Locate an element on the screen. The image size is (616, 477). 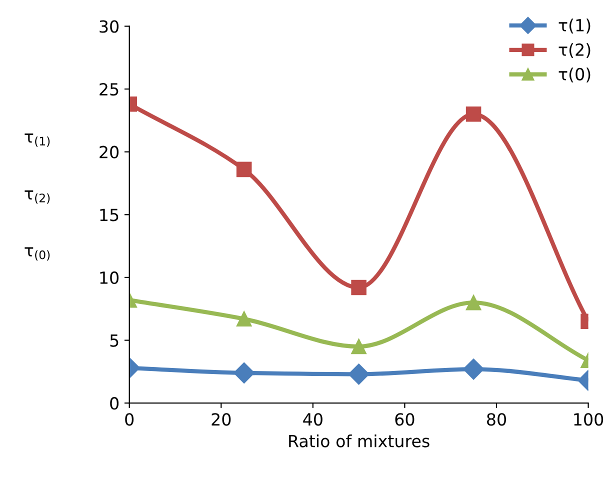
y-tick-label: 15 is located at coordinates (109, 215).